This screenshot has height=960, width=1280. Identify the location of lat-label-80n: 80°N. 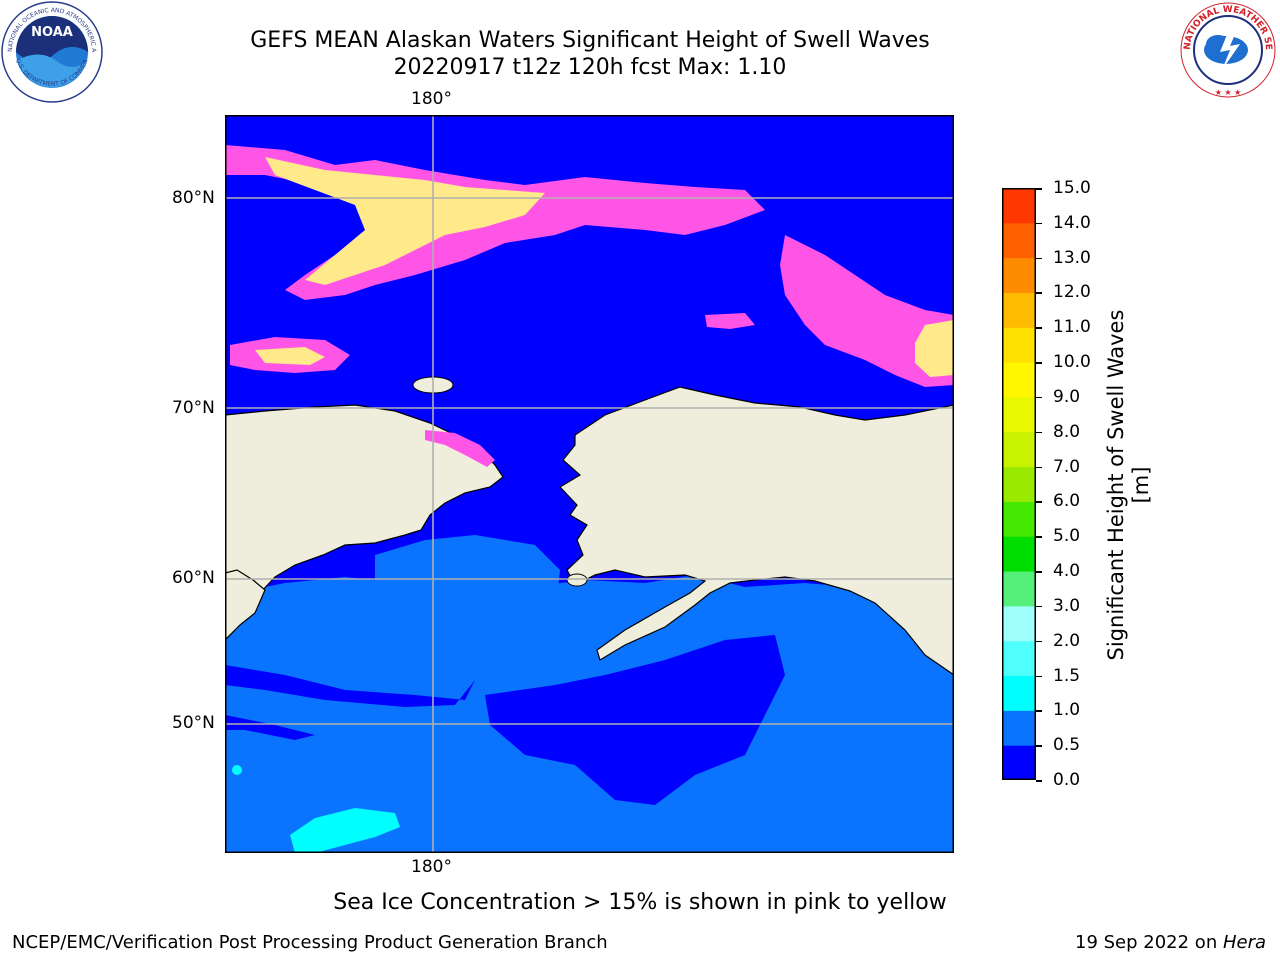
(193, 198).